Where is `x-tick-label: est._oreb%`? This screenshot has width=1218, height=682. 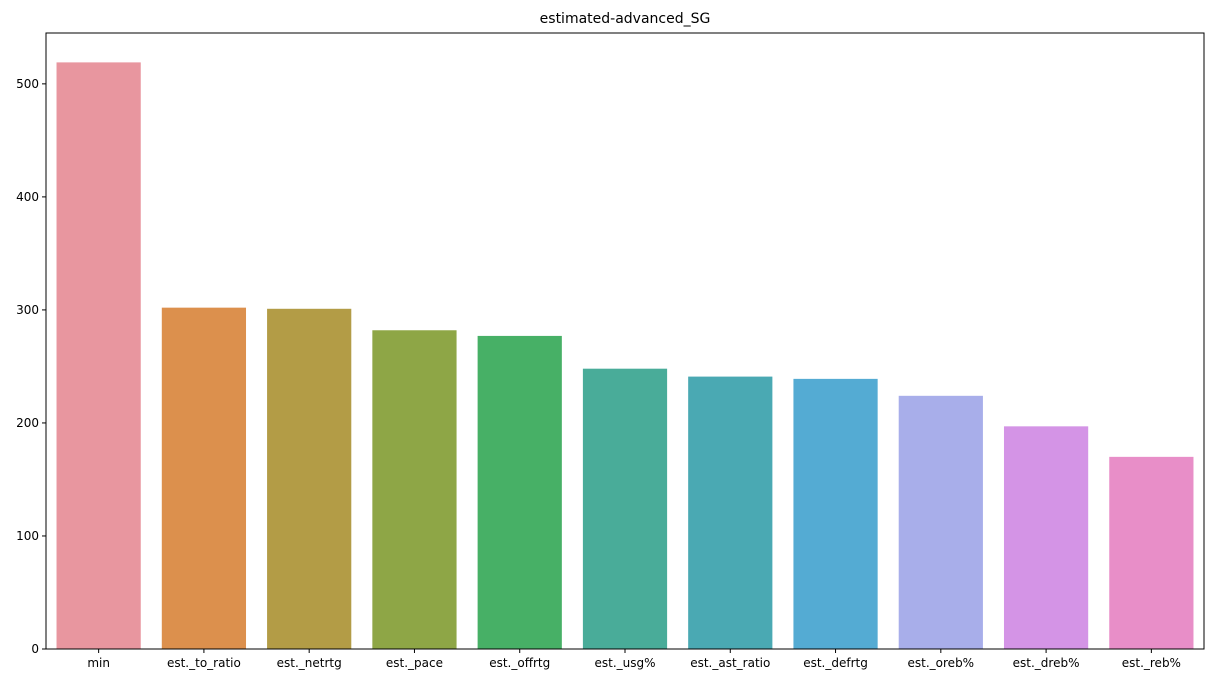 x-tick-label: est._oreb% is located at coordinates (941, 663).